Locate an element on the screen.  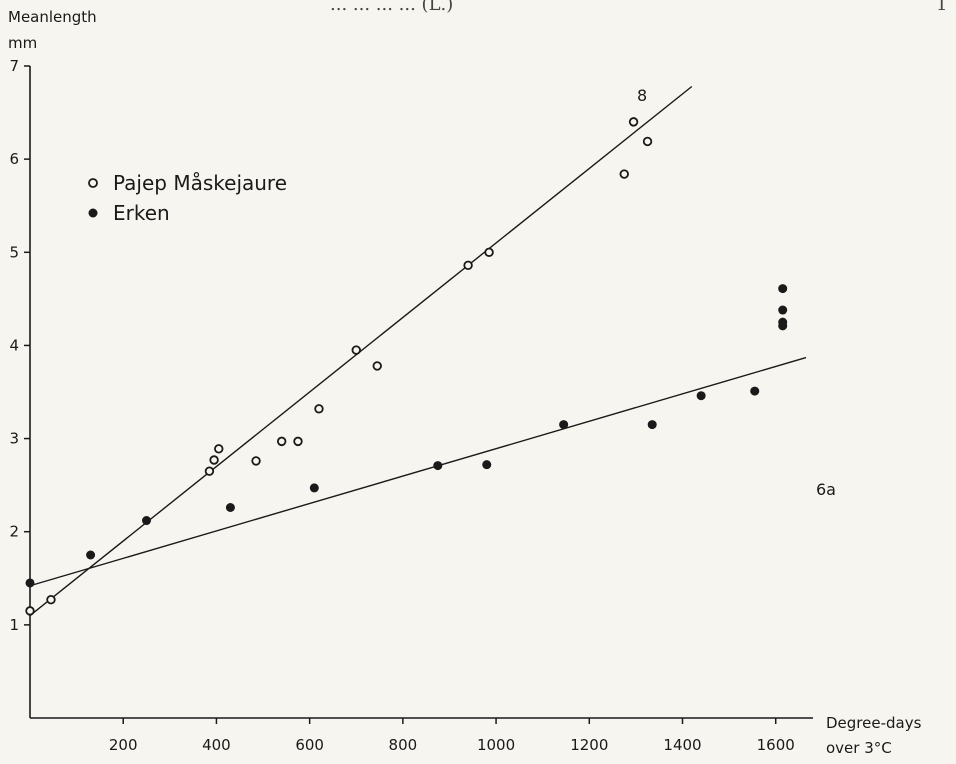
y-tick-label: 7 is located at coordinates (14, 66).